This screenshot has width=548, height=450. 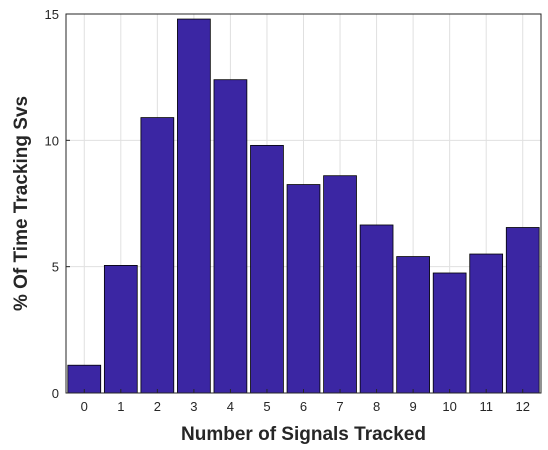 I want to click on x-tick-label: 5, so click(x=266, y=406).